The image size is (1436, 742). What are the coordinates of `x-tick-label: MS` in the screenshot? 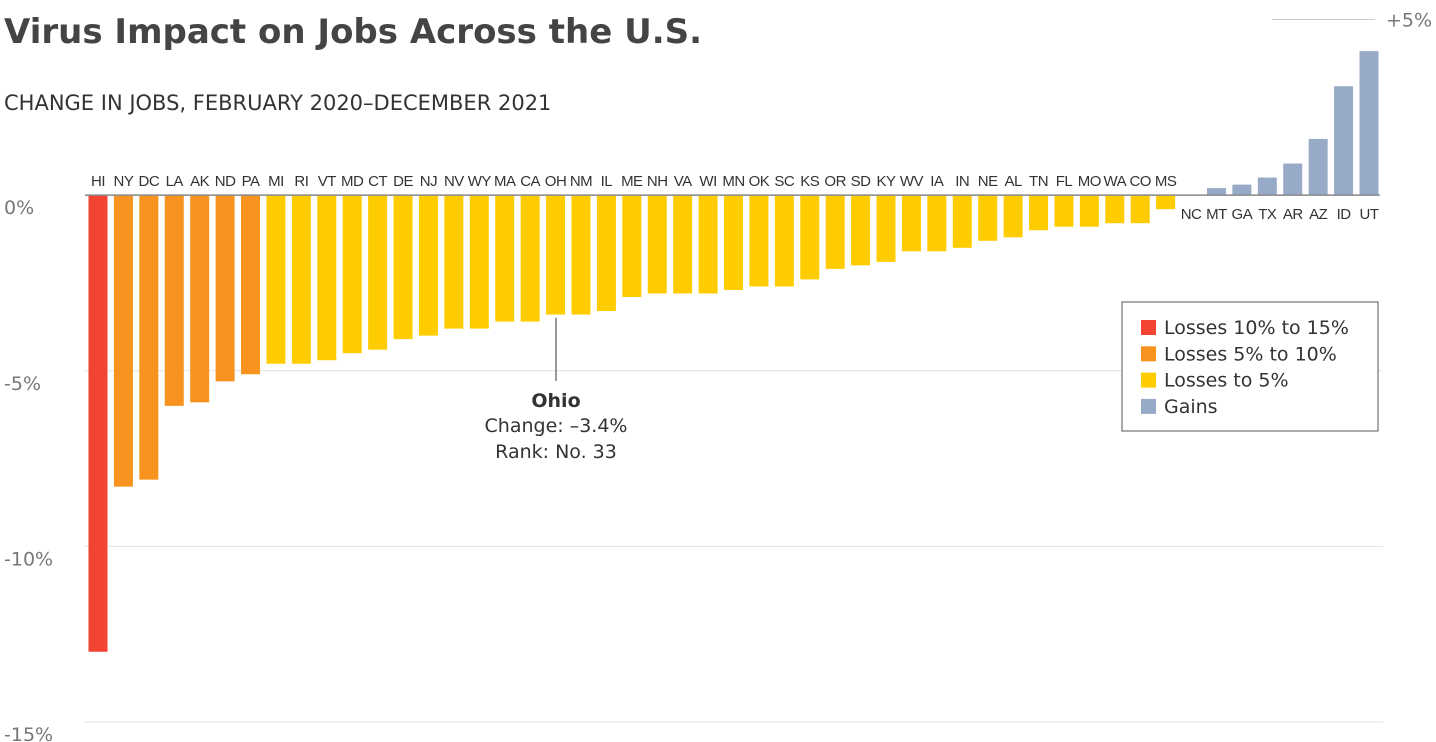 It's located at (1166, 181).